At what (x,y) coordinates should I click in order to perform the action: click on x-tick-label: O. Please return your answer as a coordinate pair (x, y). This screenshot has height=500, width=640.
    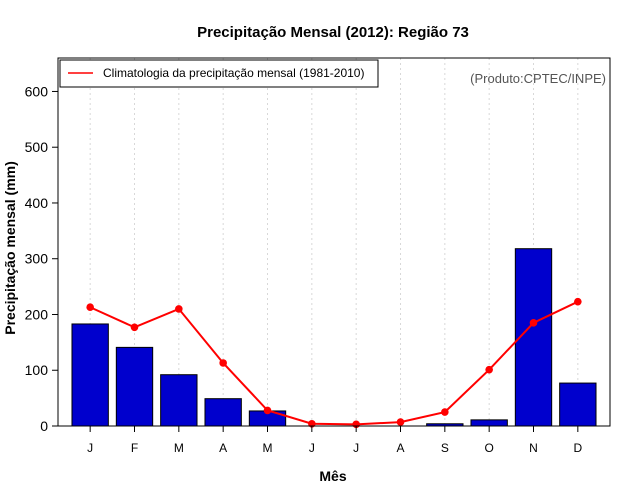
    Looking at the image, I should click on (488, 448).